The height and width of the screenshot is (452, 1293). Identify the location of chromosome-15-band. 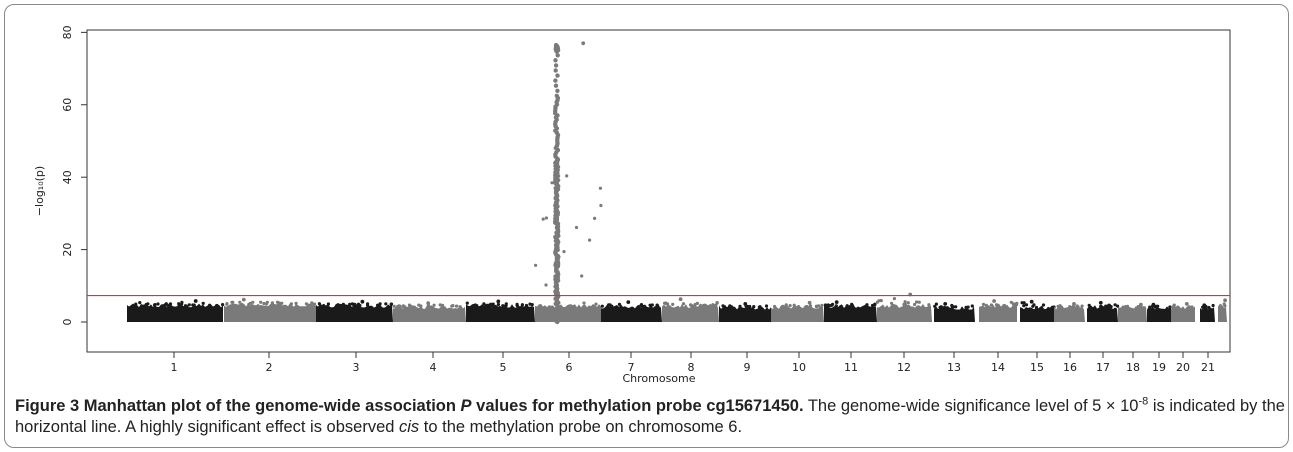
(1037, 313).